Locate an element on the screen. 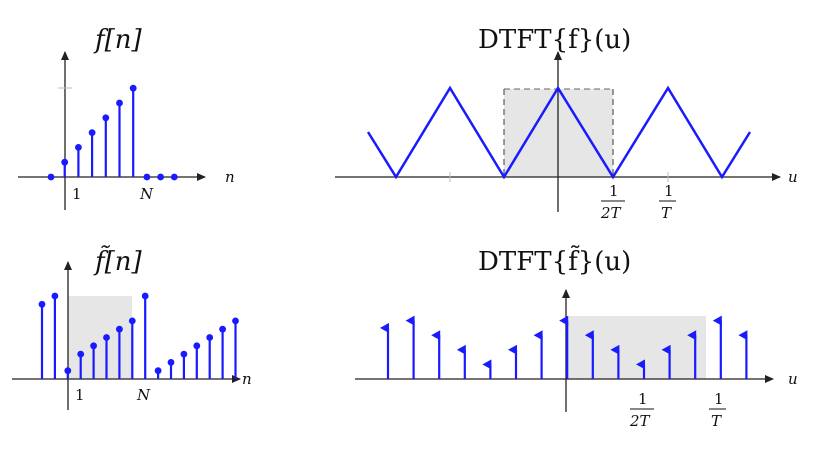 The height and width of the screenshot is (453, 831). title-f-tilde-n: f̃[n] is located at coordinates (118, 261).